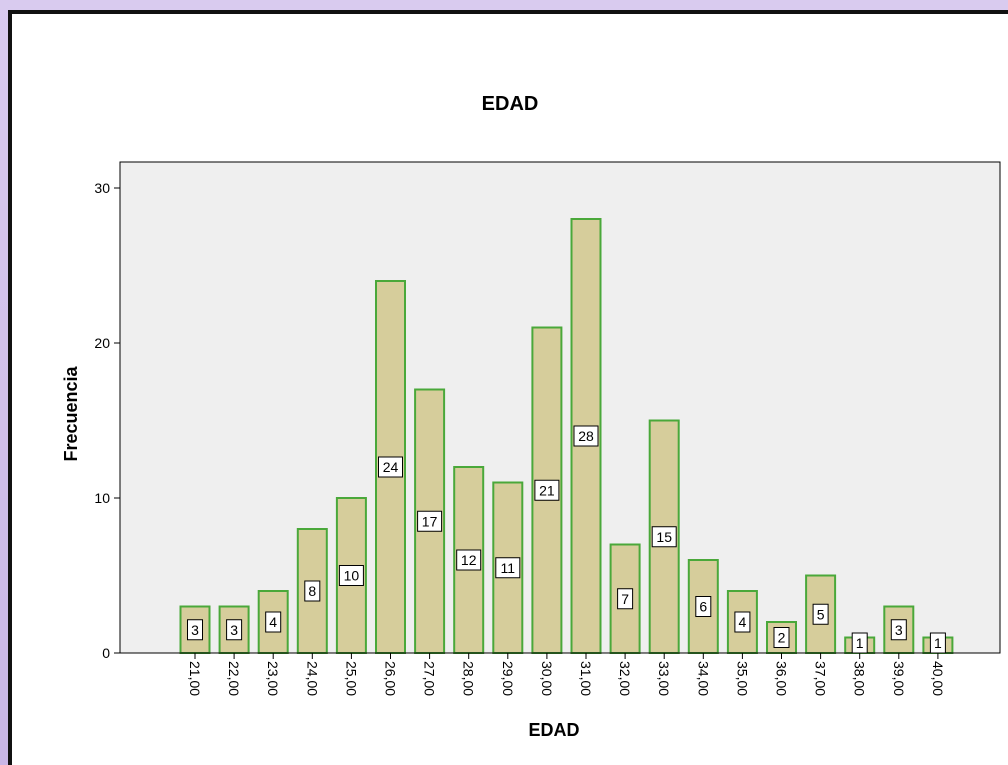 The width and height of the screenshot is (1008, 765). I want to click on y-tick-label: 20, so click(102, 343).